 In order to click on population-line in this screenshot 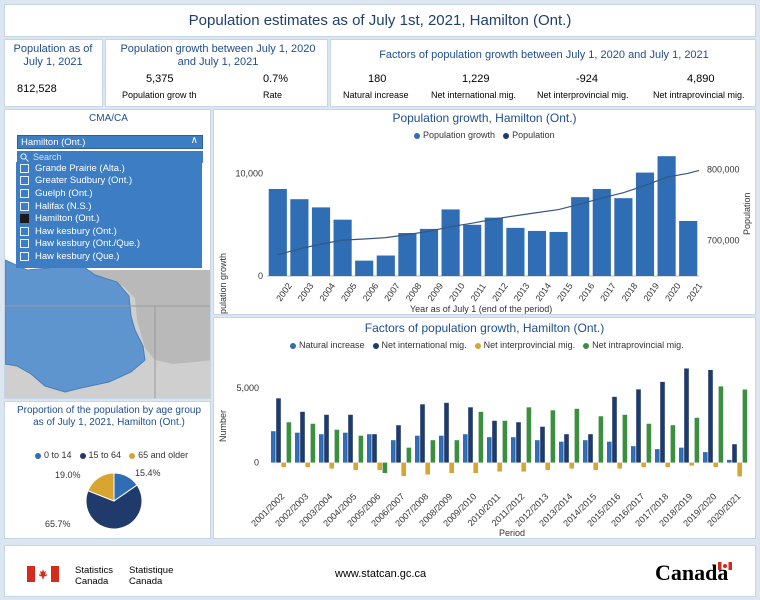, I will do `click(488, 212)`.